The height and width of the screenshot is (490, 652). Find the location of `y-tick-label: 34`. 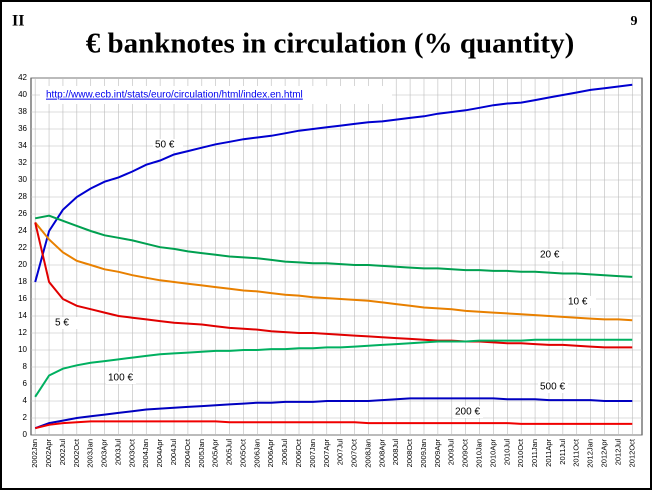

y-tick-label: 34 is located at coordinates (22, 145).